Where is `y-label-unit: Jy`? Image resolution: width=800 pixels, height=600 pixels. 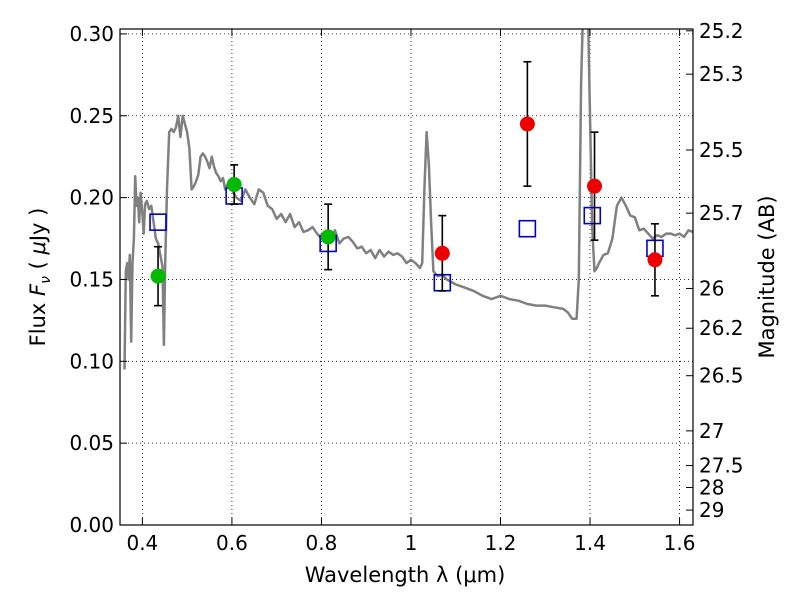
y-label-unit: Jy is located at coordinates (38, 233).